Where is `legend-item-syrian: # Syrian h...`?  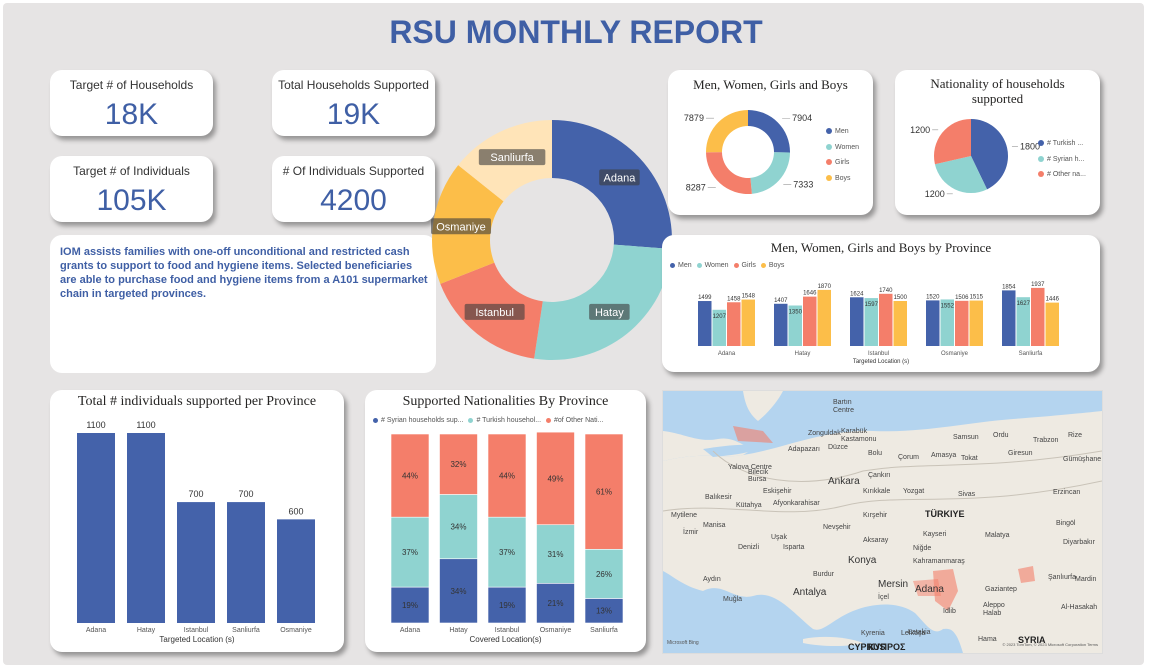 legend-item-syrian: # Syrian h... is located at coordinates (1062, 160).